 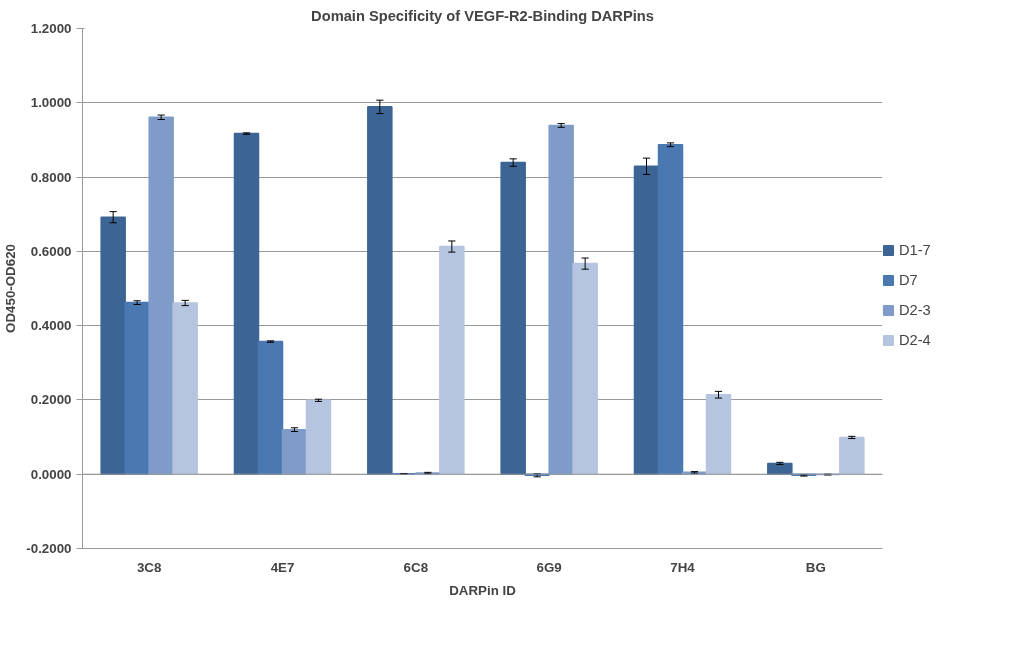 What do you see at coordinates (51, 251) in the screenshot?
I see `y-tick-label: 0.6000` at bounding box center [51, 251].